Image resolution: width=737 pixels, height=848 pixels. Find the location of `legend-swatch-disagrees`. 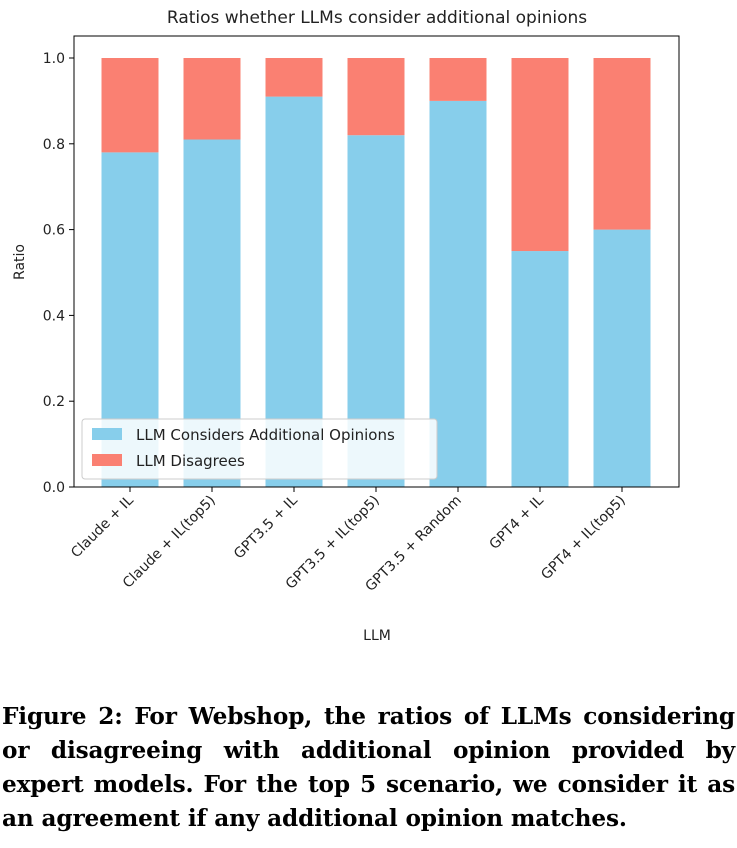

legend-swatch-disagrees is located at coordinates (107, 460).